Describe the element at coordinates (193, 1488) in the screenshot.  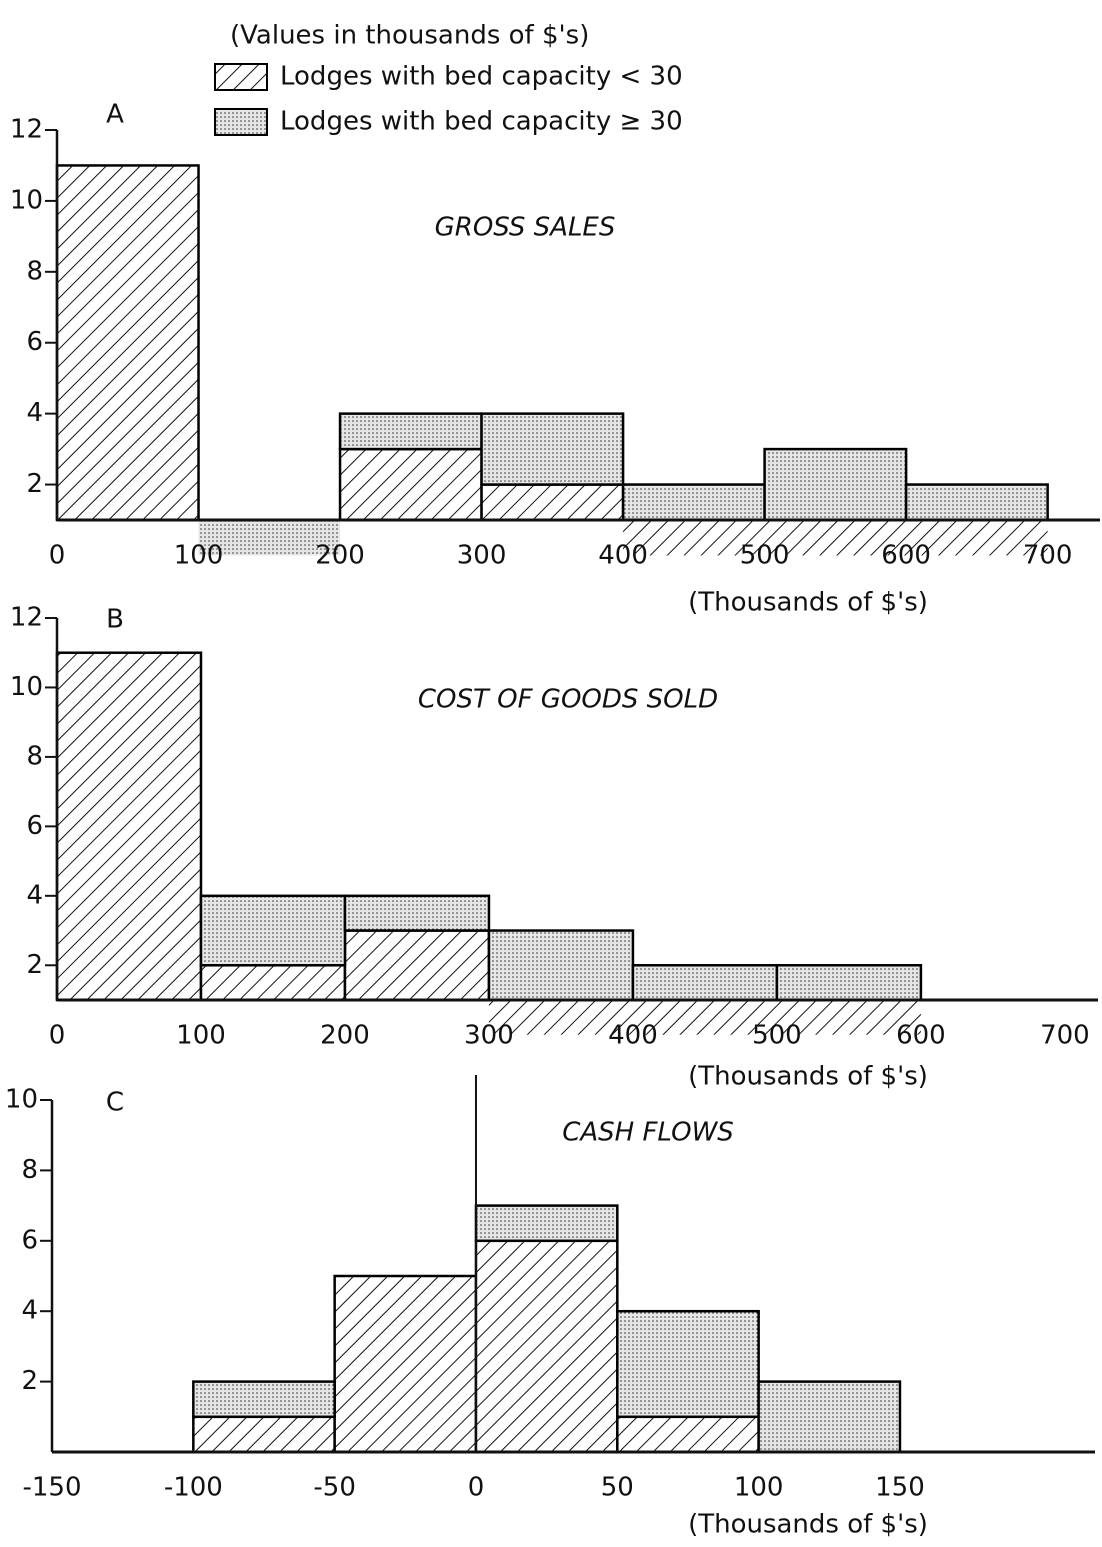
I see `x-tick-label: -100` at that location.